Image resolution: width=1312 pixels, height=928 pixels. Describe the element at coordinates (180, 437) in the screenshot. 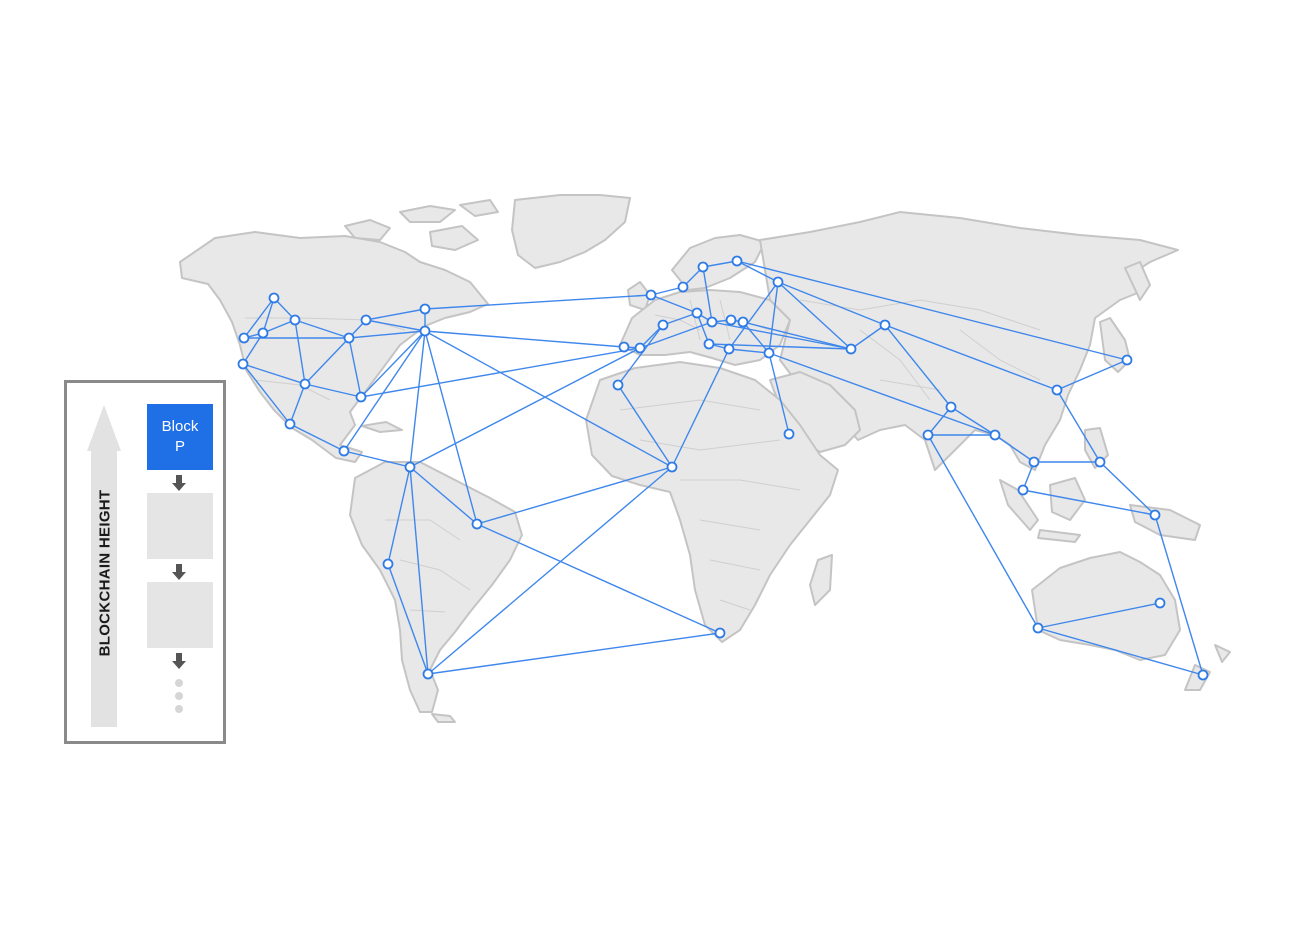

I see `current-block: Block P` at that location.